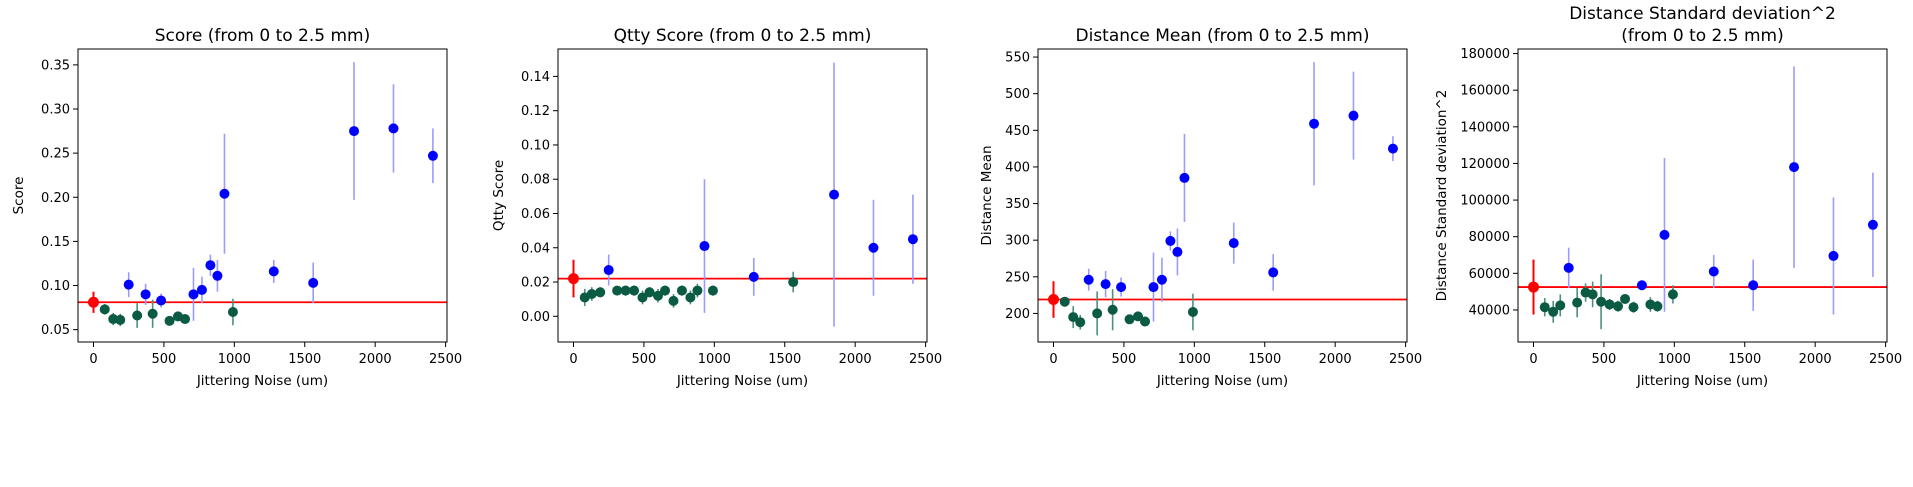  What do you see at coordinates (535, 214) in the screenshot?
I see `y-tick-label: 0.06` at bounding box center [535, 214].